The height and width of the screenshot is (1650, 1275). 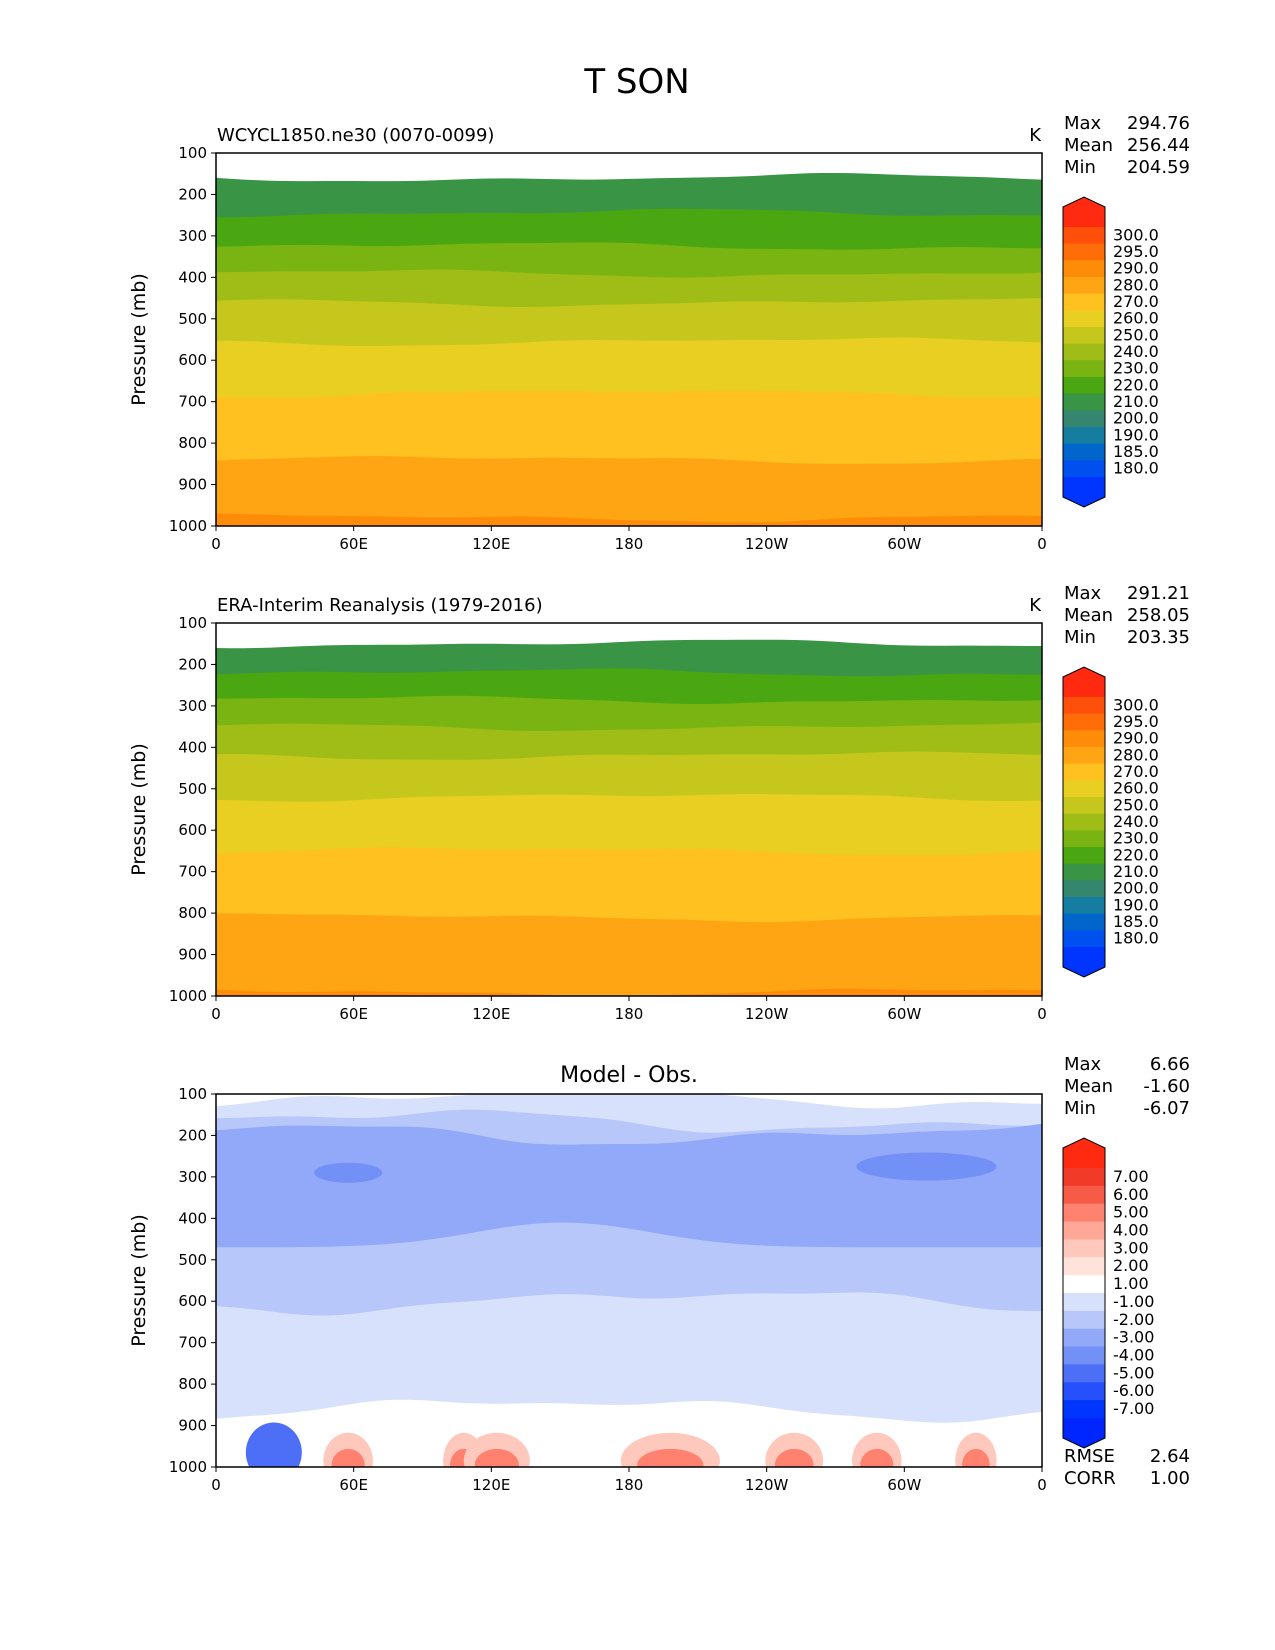 What do you see at coordinates (1131, 1194) in the screenshot?
I see `colorbar-label: 6.00` at bounding box center [1131, 1194].